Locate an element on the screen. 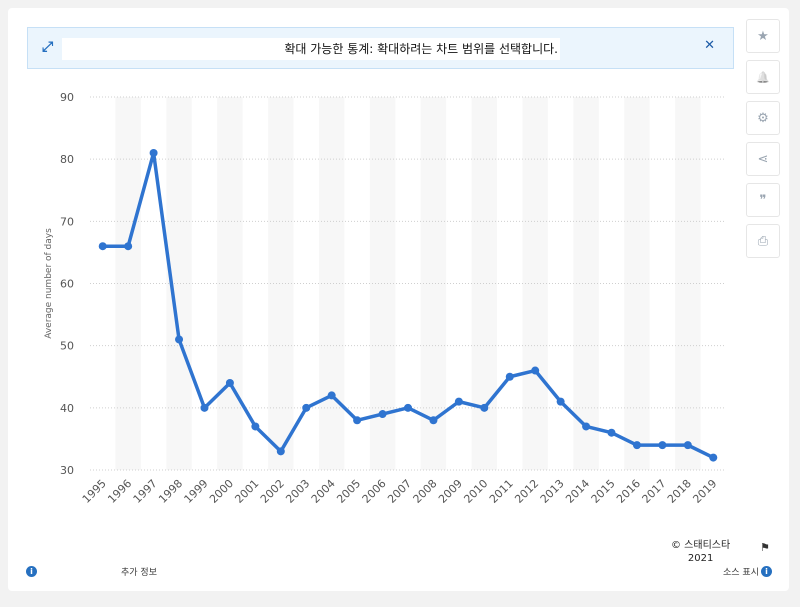 The image size is (800, 607). cite-button: ❞ is located at coordinates (763, 200).